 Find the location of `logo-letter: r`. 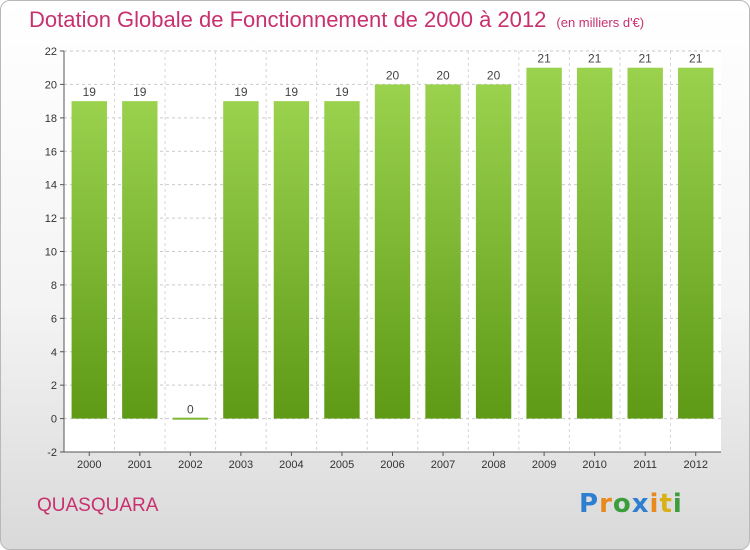

logo-letter: r is located at coordinates (606, 504).